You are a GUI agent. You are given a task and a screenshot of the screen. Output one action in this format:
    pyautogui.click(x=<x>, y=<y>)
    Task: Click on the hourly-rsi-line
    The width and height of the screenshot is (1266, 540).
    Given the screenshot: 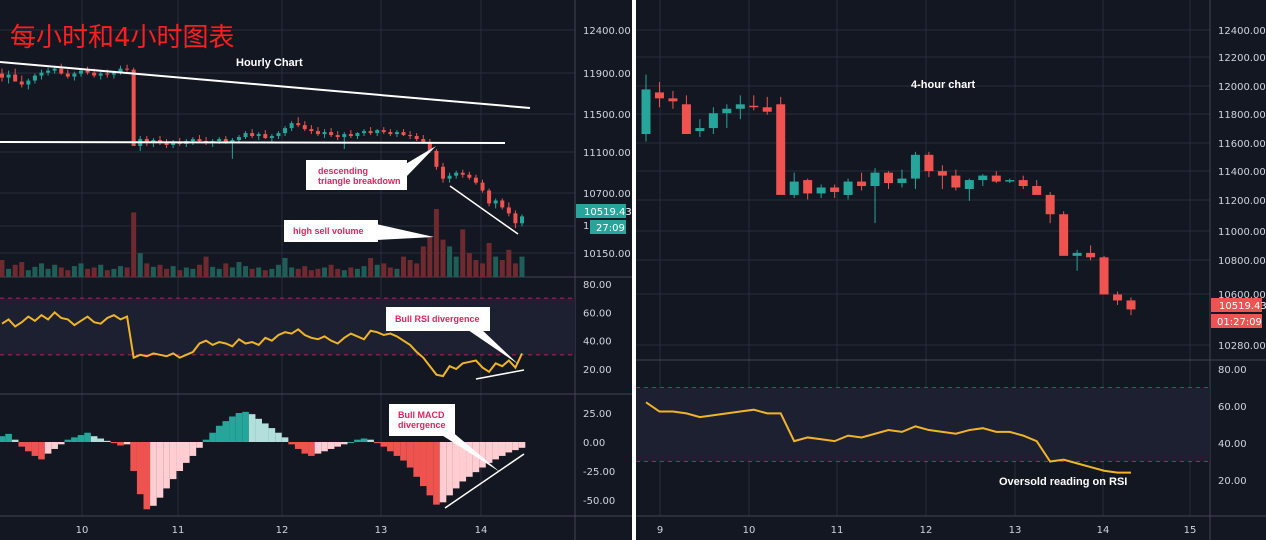 What is the action you would take?
    pyautogui.click(x=262, y=344)
    